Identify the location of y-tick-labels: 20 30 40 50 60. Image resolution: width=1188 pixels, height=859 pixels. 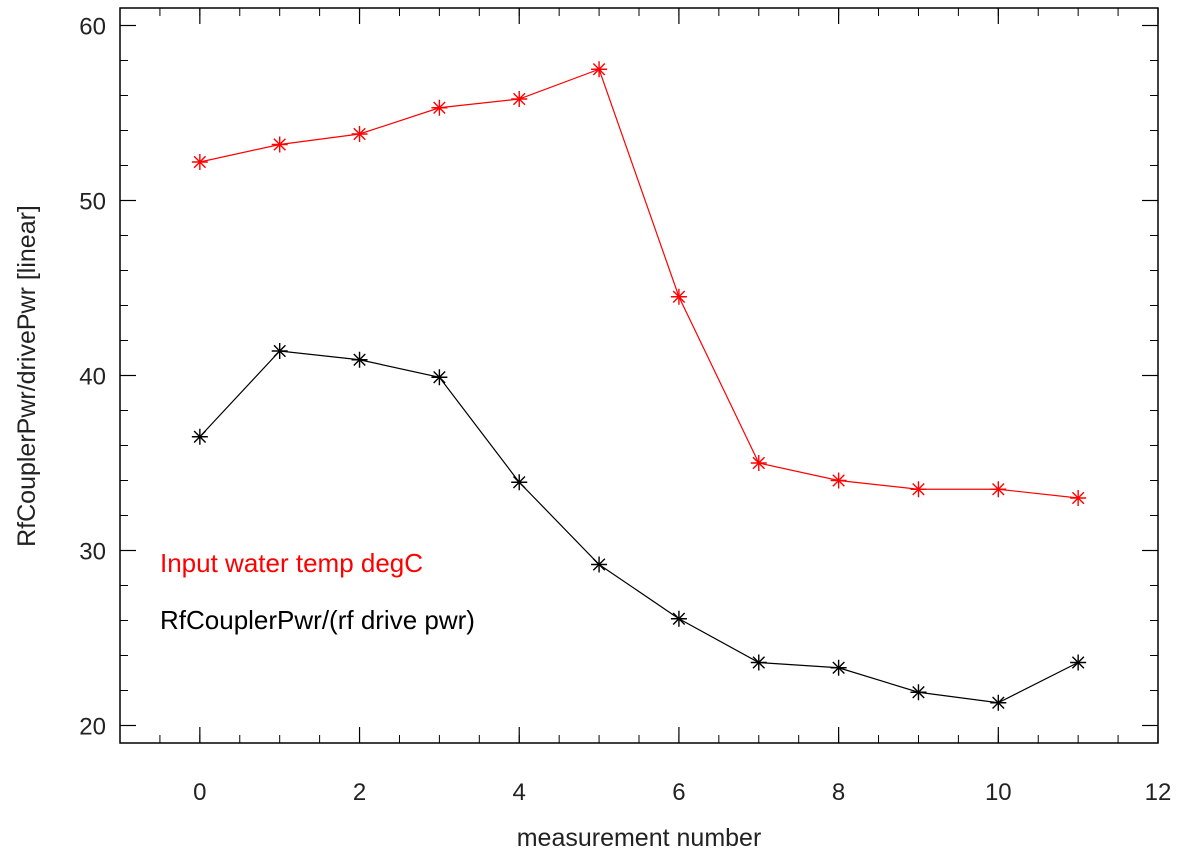
(92, 377).